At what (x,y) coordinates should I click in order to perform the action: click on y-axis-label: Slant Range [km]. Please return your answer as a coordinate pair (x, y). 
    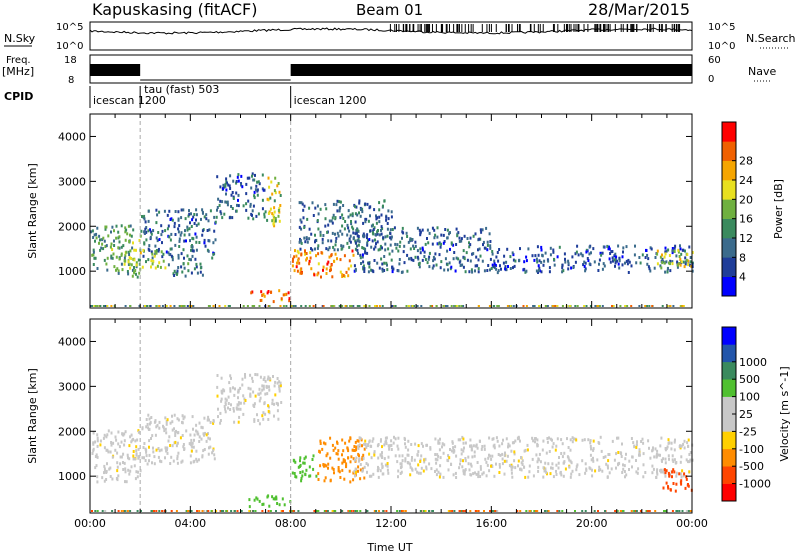
    Looking at the image, I should click on (32, 416).